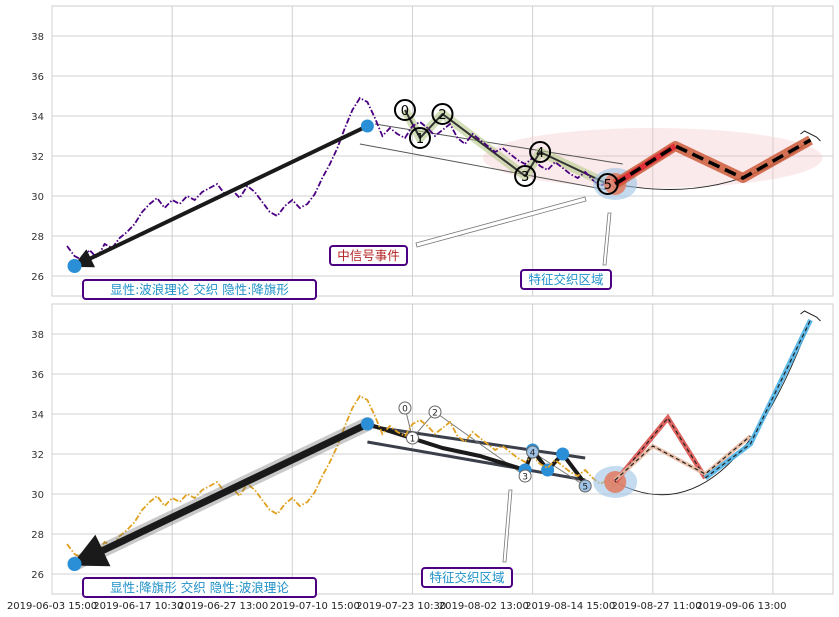 Image resolution: width=839 pixels, height=617 pixels. I want to click on x-tick-label: 2019-08-02 13:00, so click(484, 606).